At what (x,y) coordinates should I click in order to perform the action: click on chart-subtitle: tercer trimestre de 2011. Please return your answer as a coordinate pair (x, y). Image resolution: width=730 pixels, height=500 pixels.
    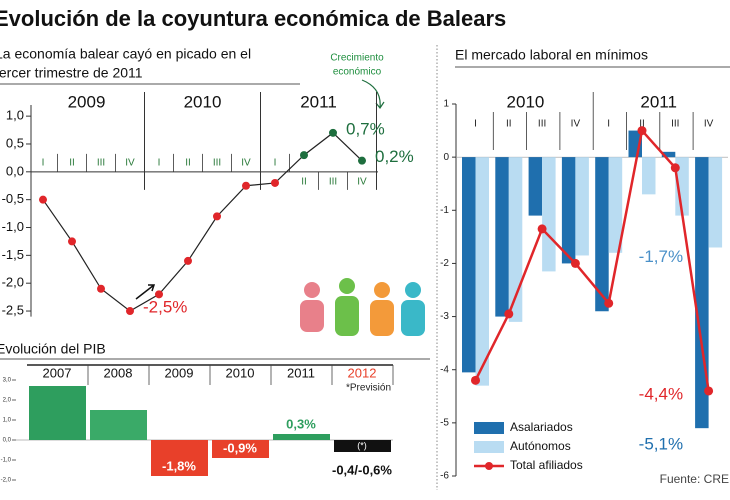
    Looking at the image, I should click on (71, 73).